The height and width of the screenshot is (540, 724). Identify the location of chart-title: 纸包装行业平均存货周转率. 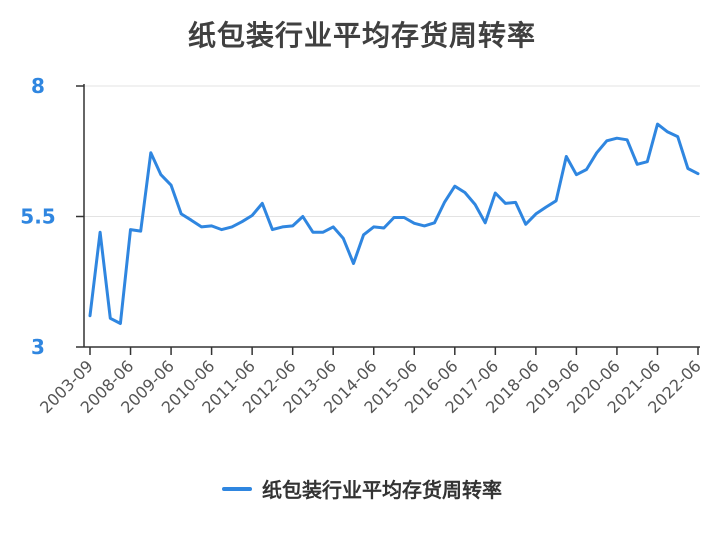
(361, 35).